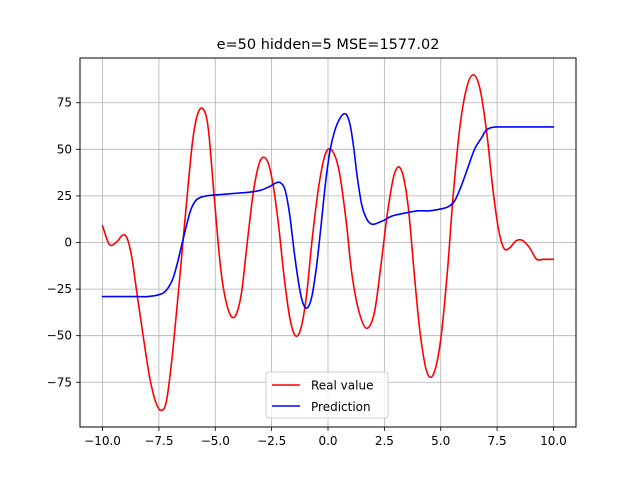 This screenshot has height=485, width=640. Describe the element at coordinates (215, 441) in the screenshot. I see `x-tick-label: −5.0` at that location.